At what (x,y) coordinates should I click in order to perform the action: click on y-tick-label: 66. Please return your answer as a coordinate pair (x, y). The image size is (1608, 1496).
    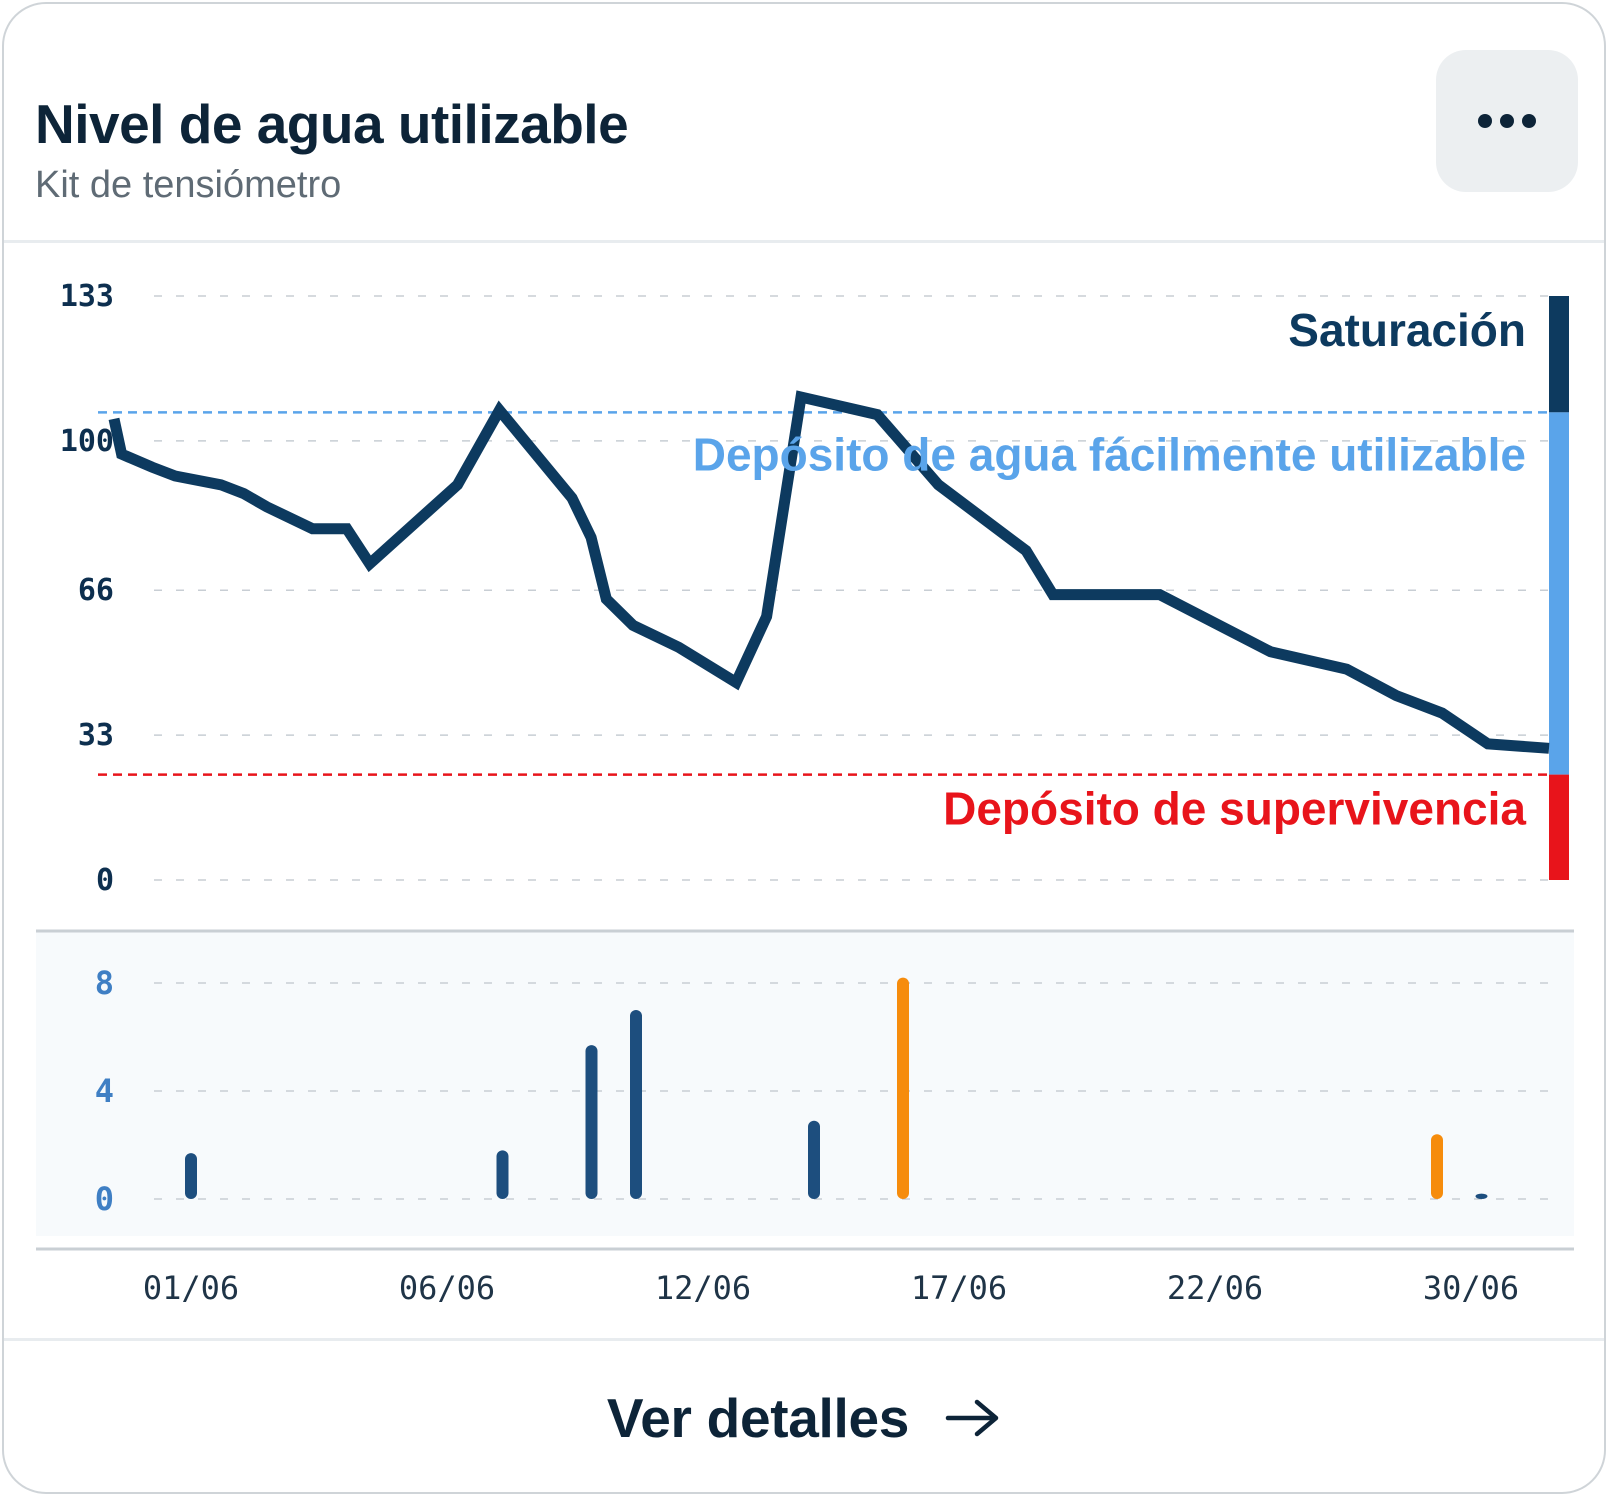
    Looking at the image, I should click on (96, 590).